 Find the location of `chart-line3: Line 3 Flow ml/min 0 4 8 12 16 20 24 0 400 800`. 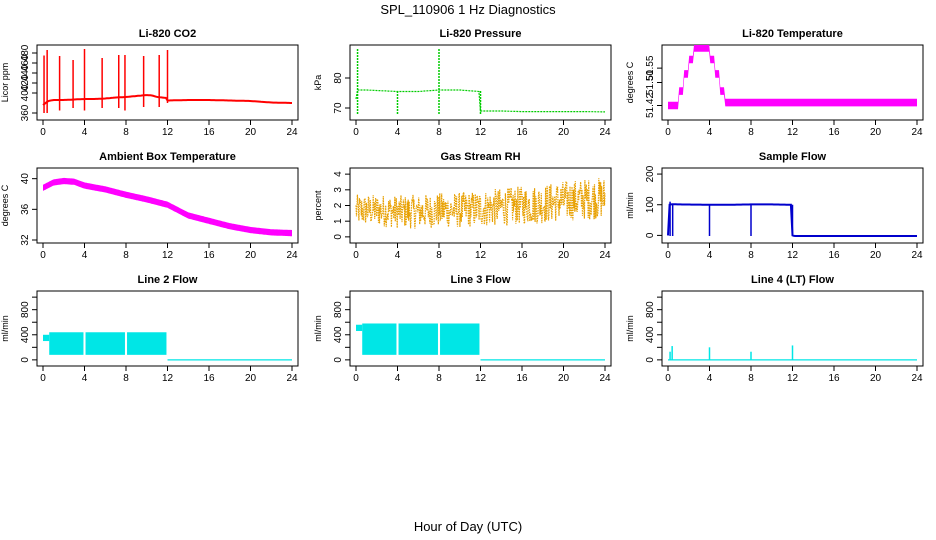

chart-line3: Line 3 Flow ml/min 0 4 8 12 16 20 24 0 400 800 is located at coordinates (462, 329).